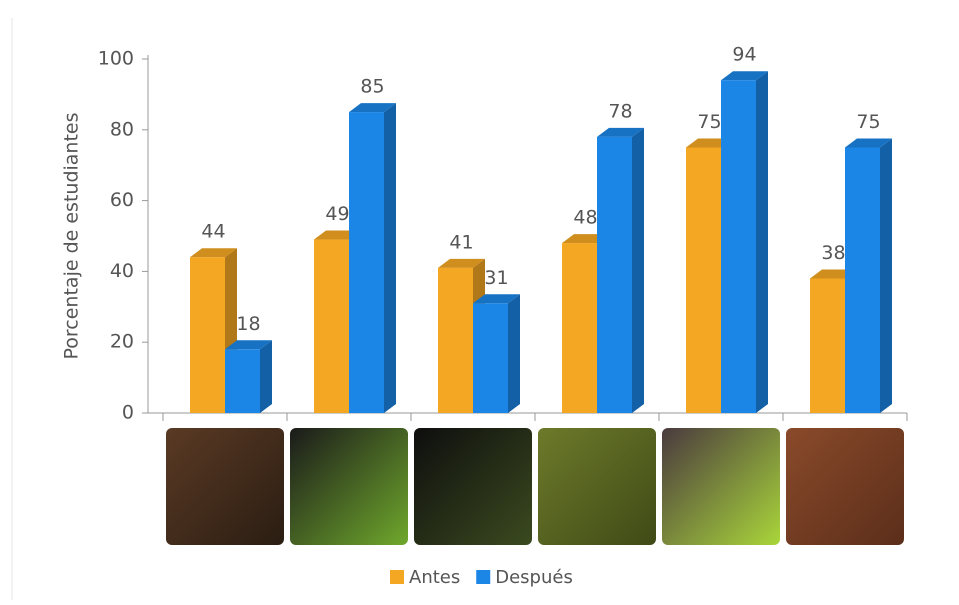 This screenshot has height=605, width=959. Describe the element at coordinates (620, 111) in the screenshot. I see `value-label: 78` at that location.